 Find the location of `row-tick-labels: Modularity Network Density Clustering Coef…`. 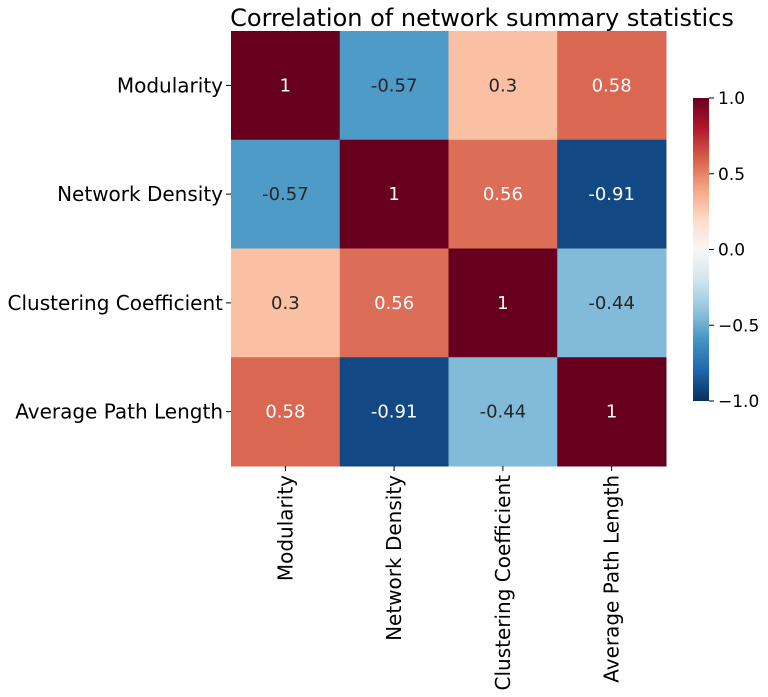

row-tick-labels: Modularity Network Density Clustering Coef… is located at coordinates (119, 248).